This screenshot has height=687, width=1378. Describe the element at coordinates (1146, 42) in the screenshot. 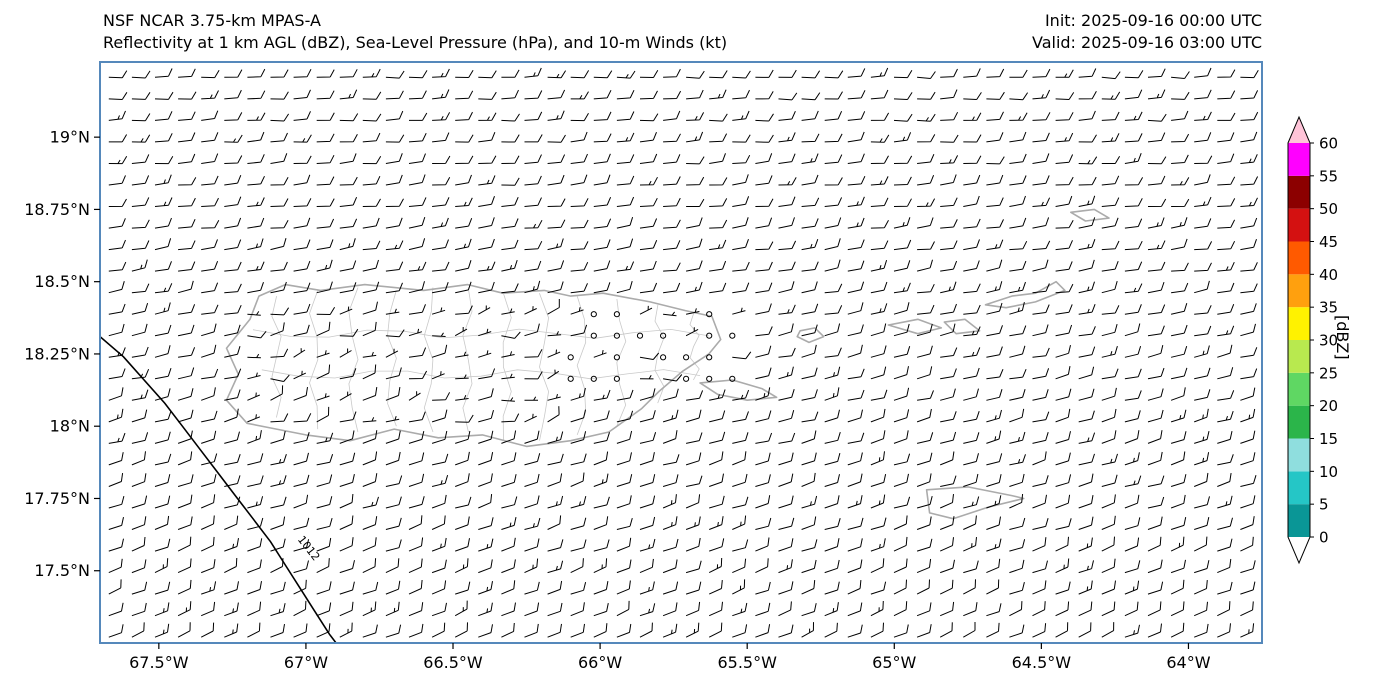

I see `valid-time: Valid: 2025-09-16 03:00 UTC` at that location.